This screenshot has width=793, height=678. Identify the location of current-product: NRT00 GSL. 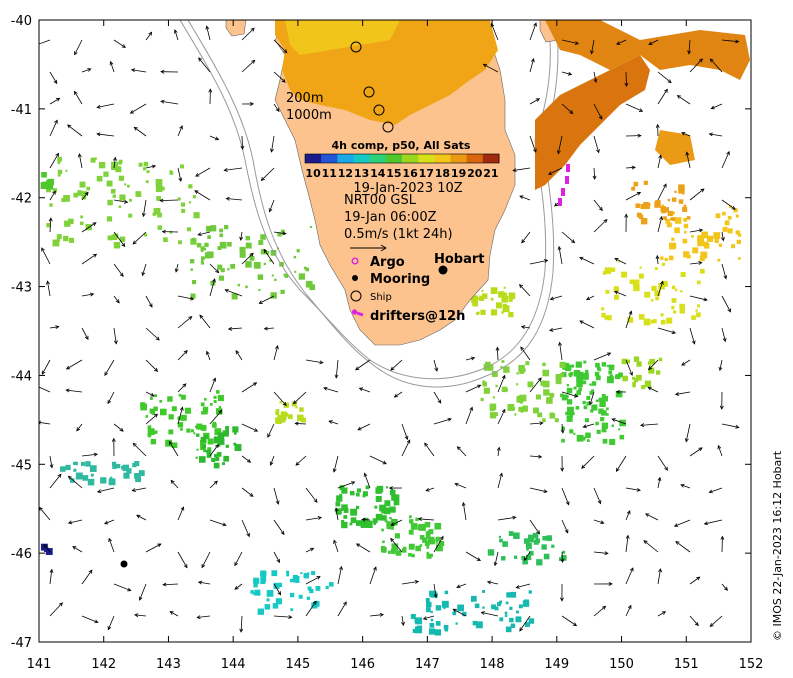
(380, 200).